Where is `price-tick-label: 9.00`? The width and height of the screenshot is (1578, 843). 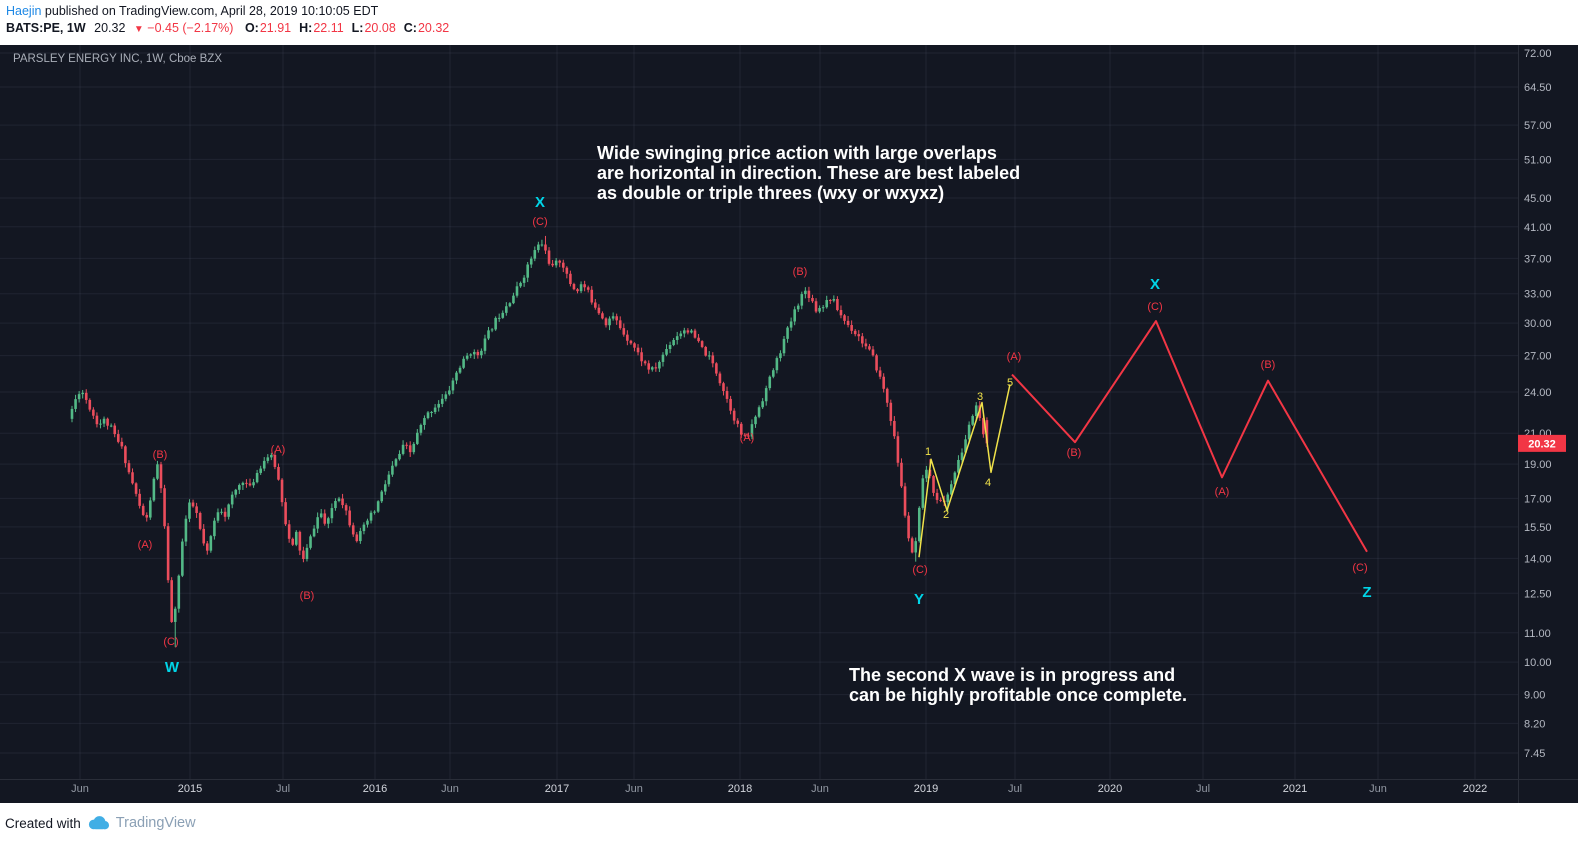 price-tick-label: 9.00 is located at coordinates (1534, 696).